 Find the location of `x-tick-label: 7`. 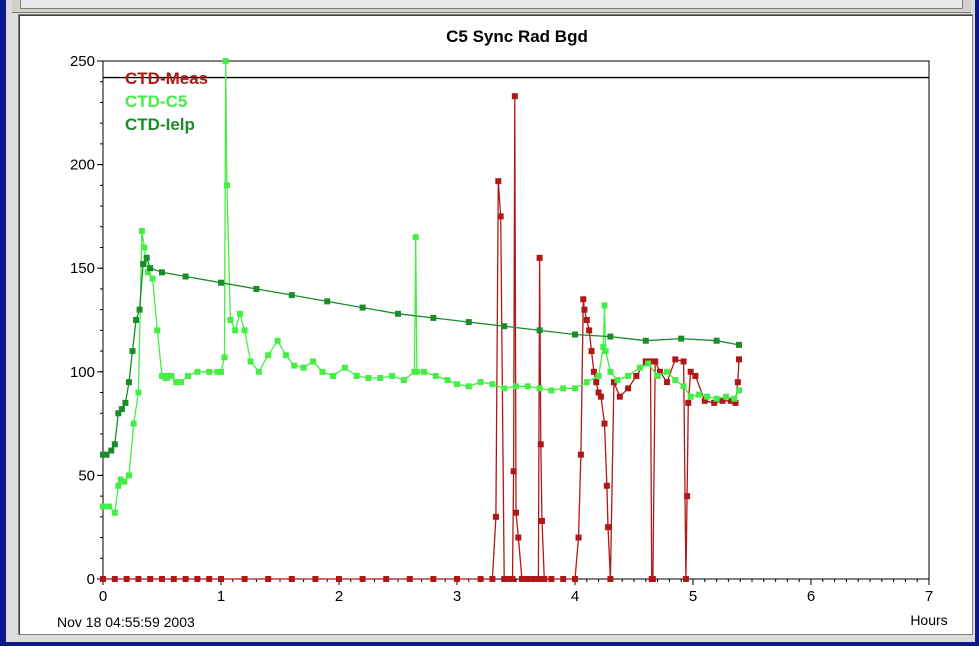

x-tick-label: 7 is located at coordinates (929, 596).